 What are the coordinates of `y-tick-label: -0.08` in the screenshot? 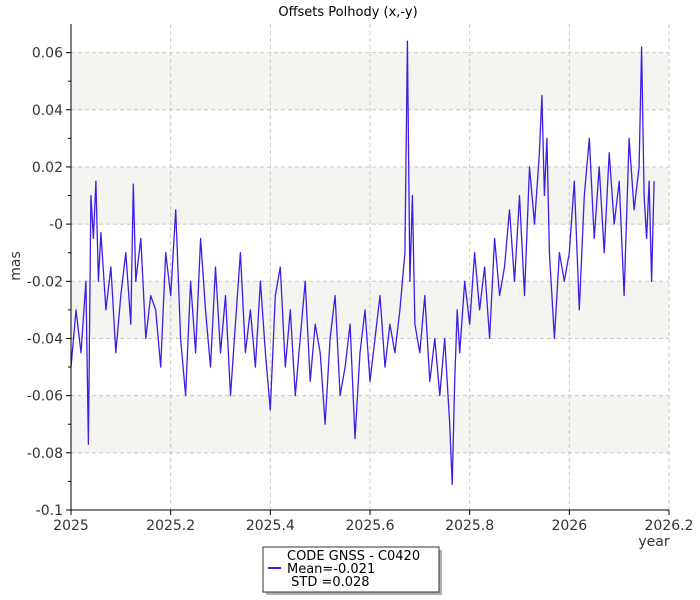 It's located at (45, 454).